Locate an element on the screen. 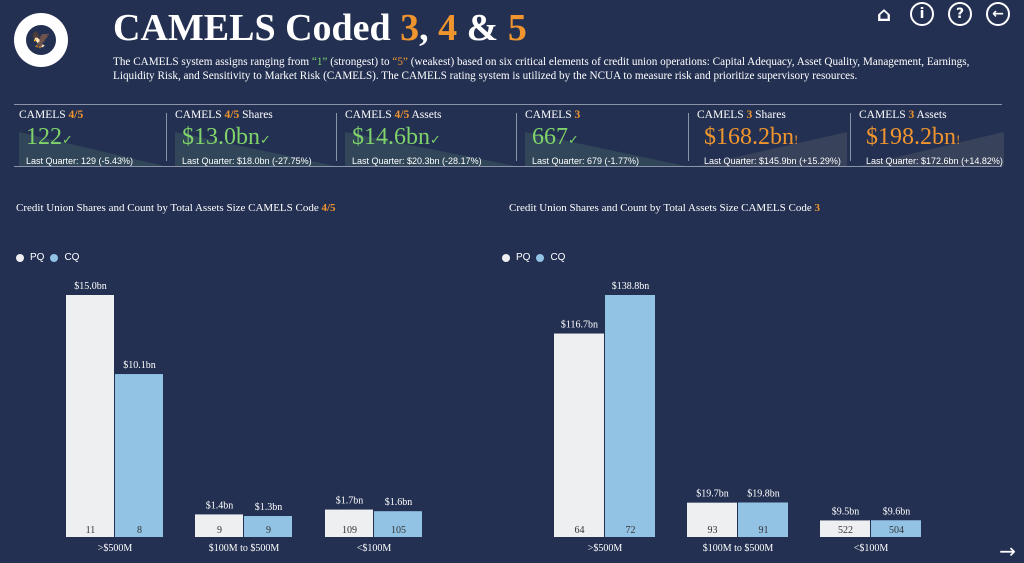 The width and height of the screenshot is (1024, 563). kpi-label: CAMELS 4/5 Shares is located at coordinates (224, 115).